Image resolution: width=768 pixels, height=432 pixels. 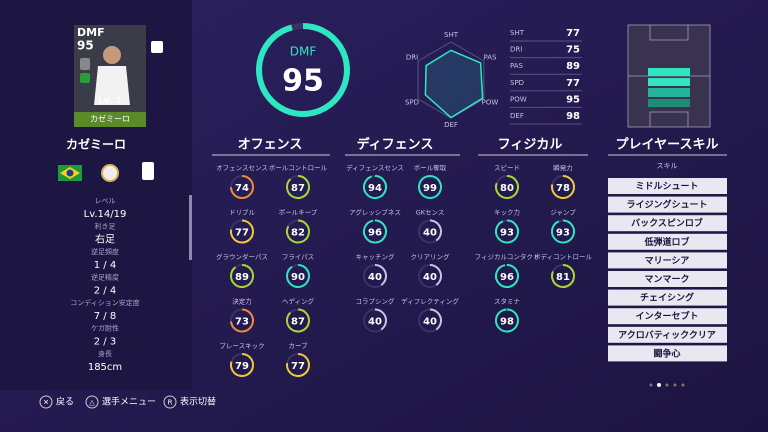 I want to click on radar-shape, so click(x=454, y=84).